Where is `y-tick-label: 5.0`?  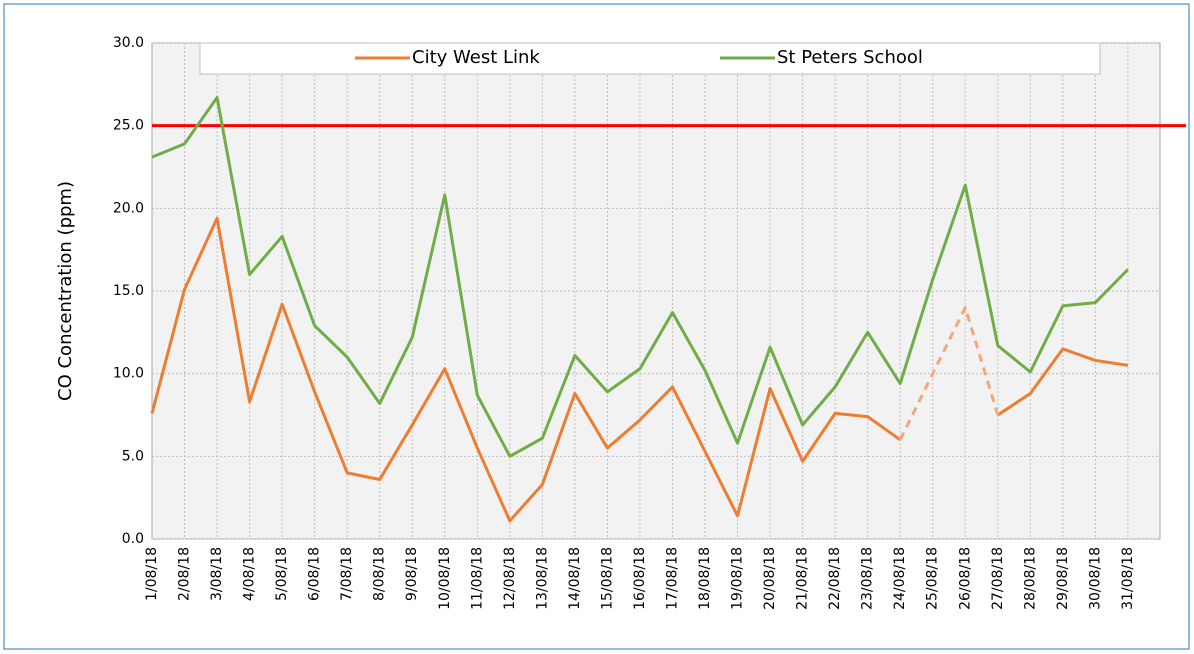
y-tick-label: 5.0 is located at coordinates (133, 456).